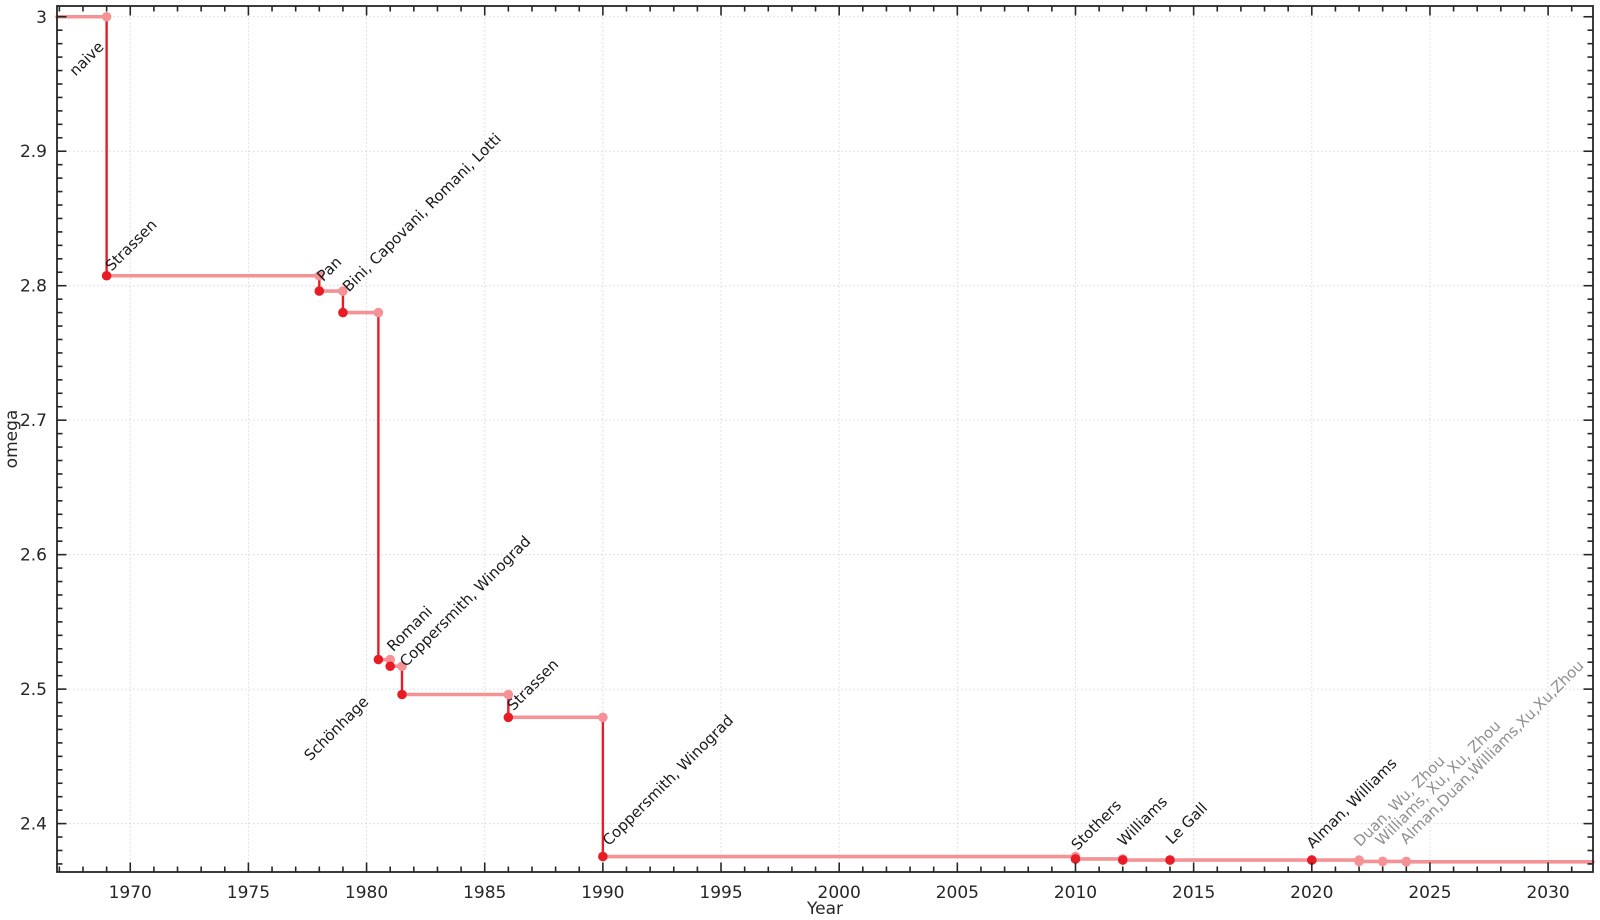 The height and width of the screenshot is (920, 1600). What do you see at coordinates (366, 893) in the screenshot?
I see `x-tick-label: 1980` at bounding box center [366, 893].